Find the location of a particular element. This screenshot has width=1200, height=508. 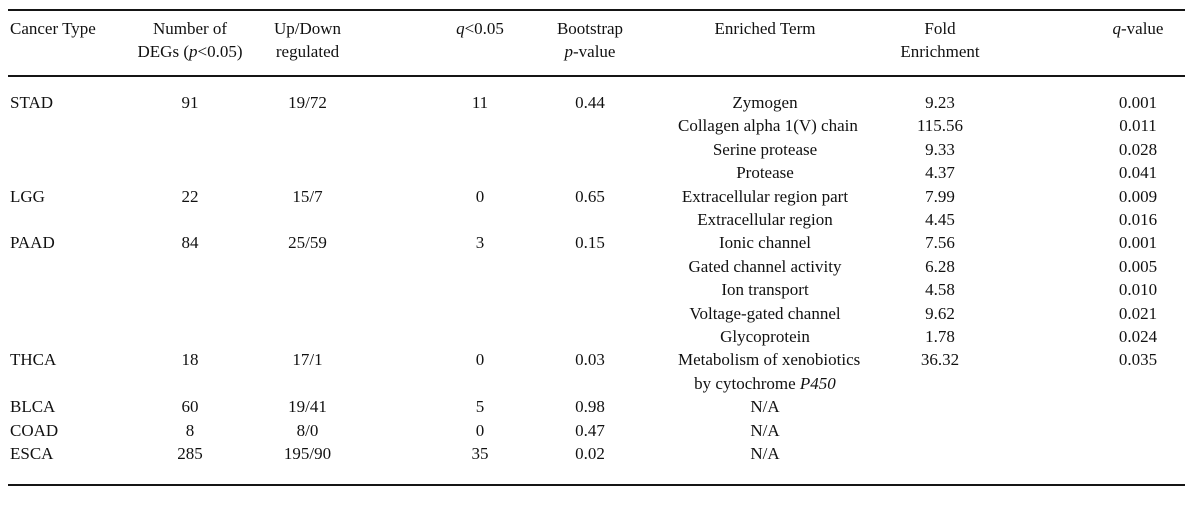

cell-cancer-type: ESCA is located at coordinates (32, 454).